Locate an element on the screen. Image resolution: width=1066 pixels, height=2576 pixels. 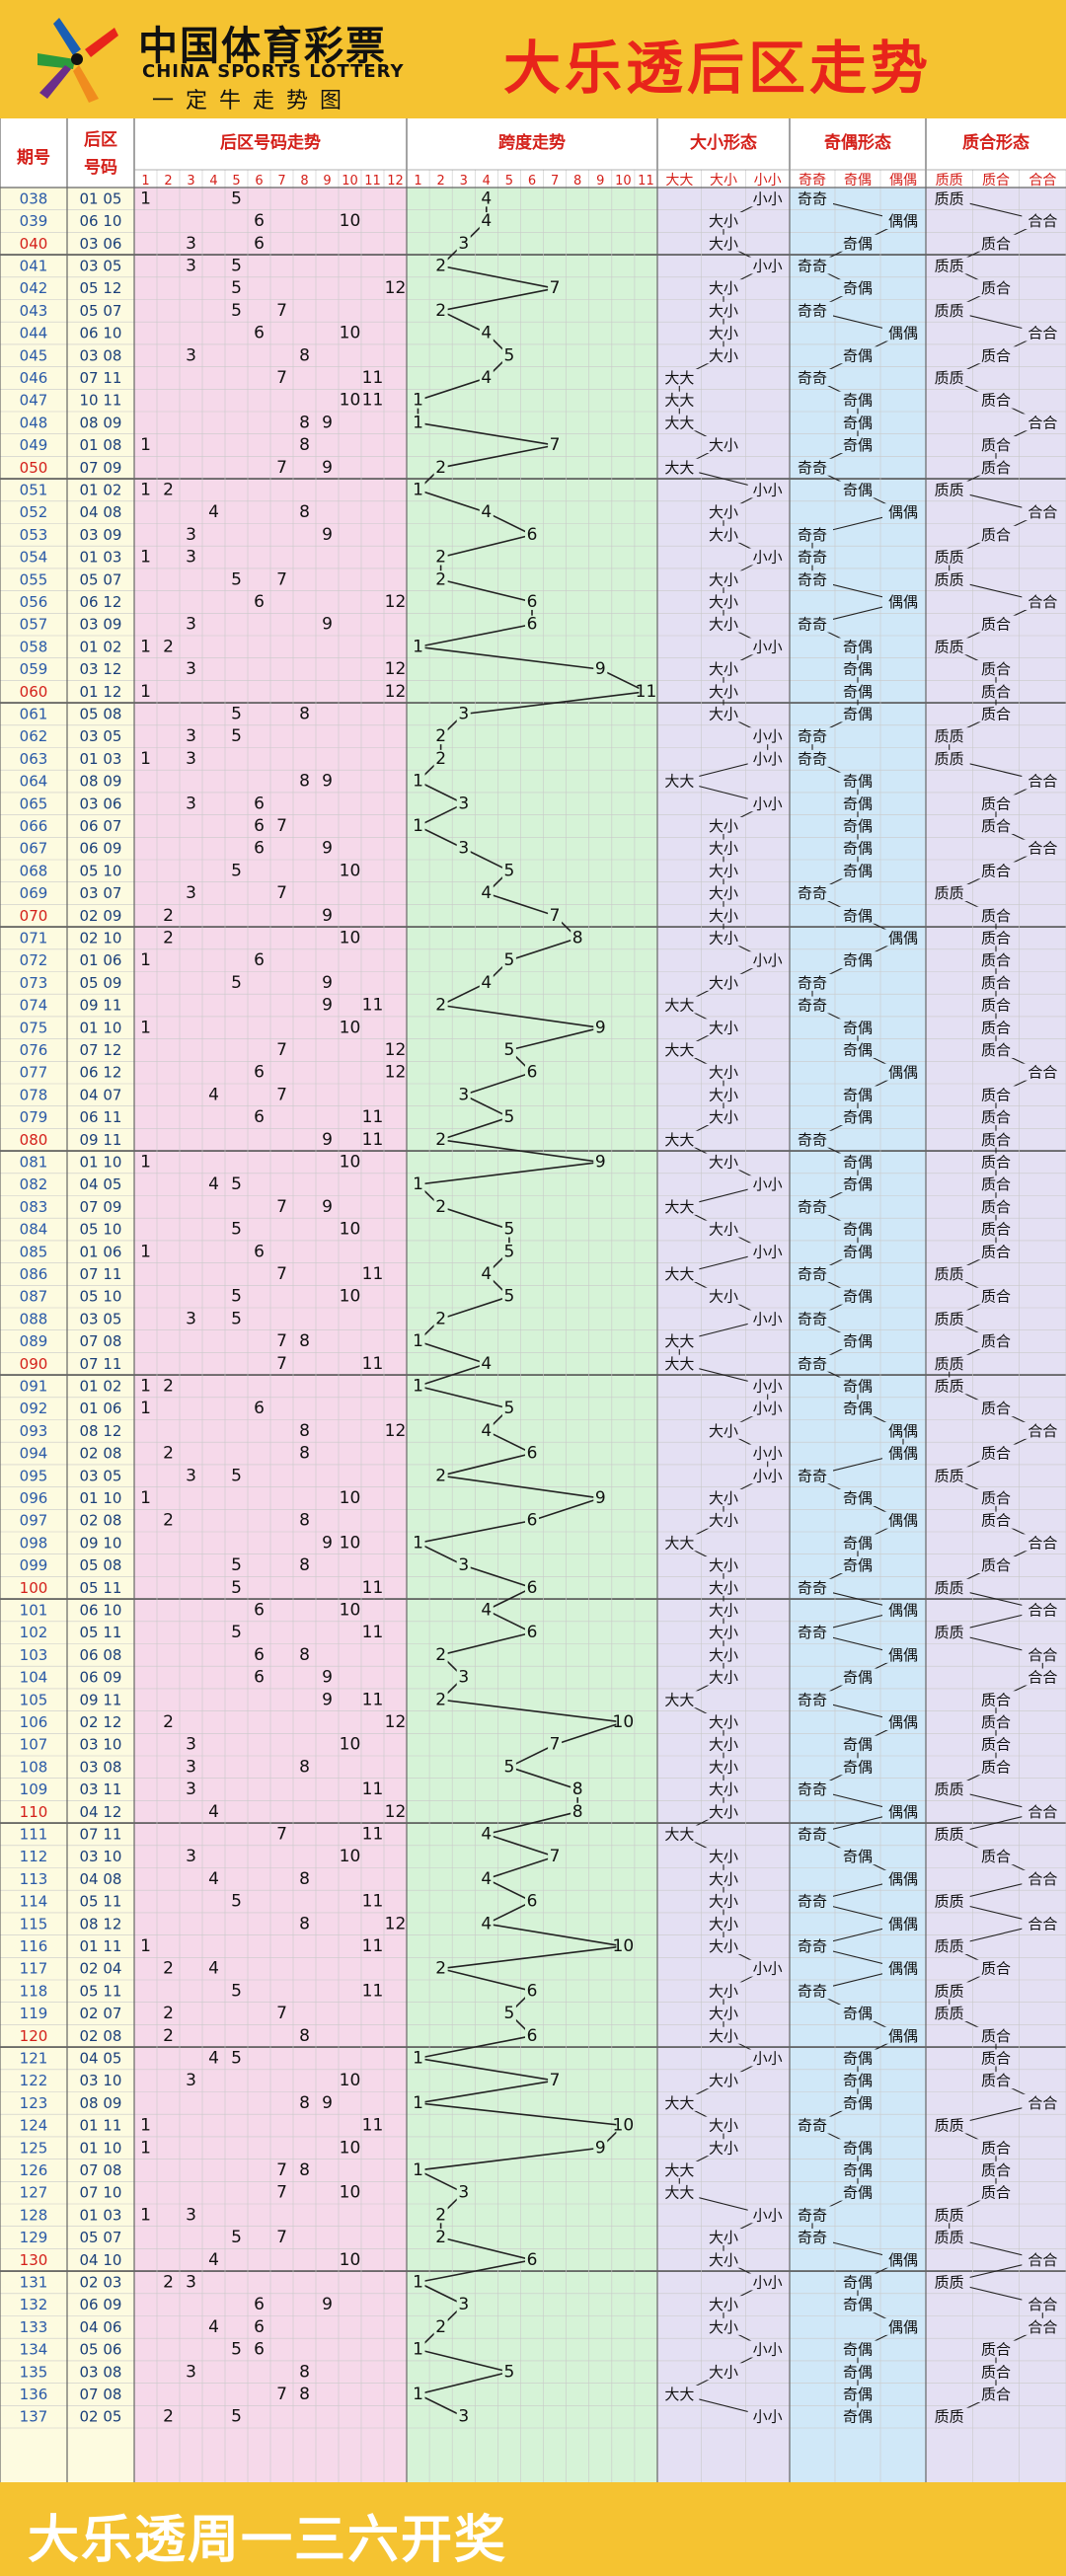
prime-series-line is located at coordinates (996, 1307).